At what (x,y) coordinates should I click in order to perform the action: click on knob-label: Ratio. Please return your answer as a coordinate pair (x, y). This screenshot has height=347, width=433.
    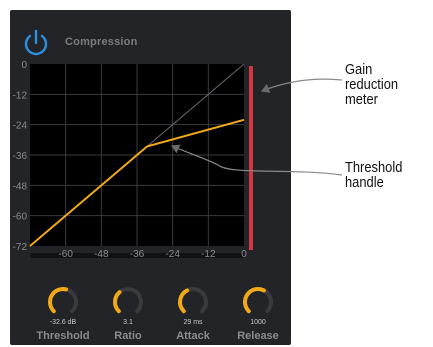
    Looking at the image, I should click on (128, 336).